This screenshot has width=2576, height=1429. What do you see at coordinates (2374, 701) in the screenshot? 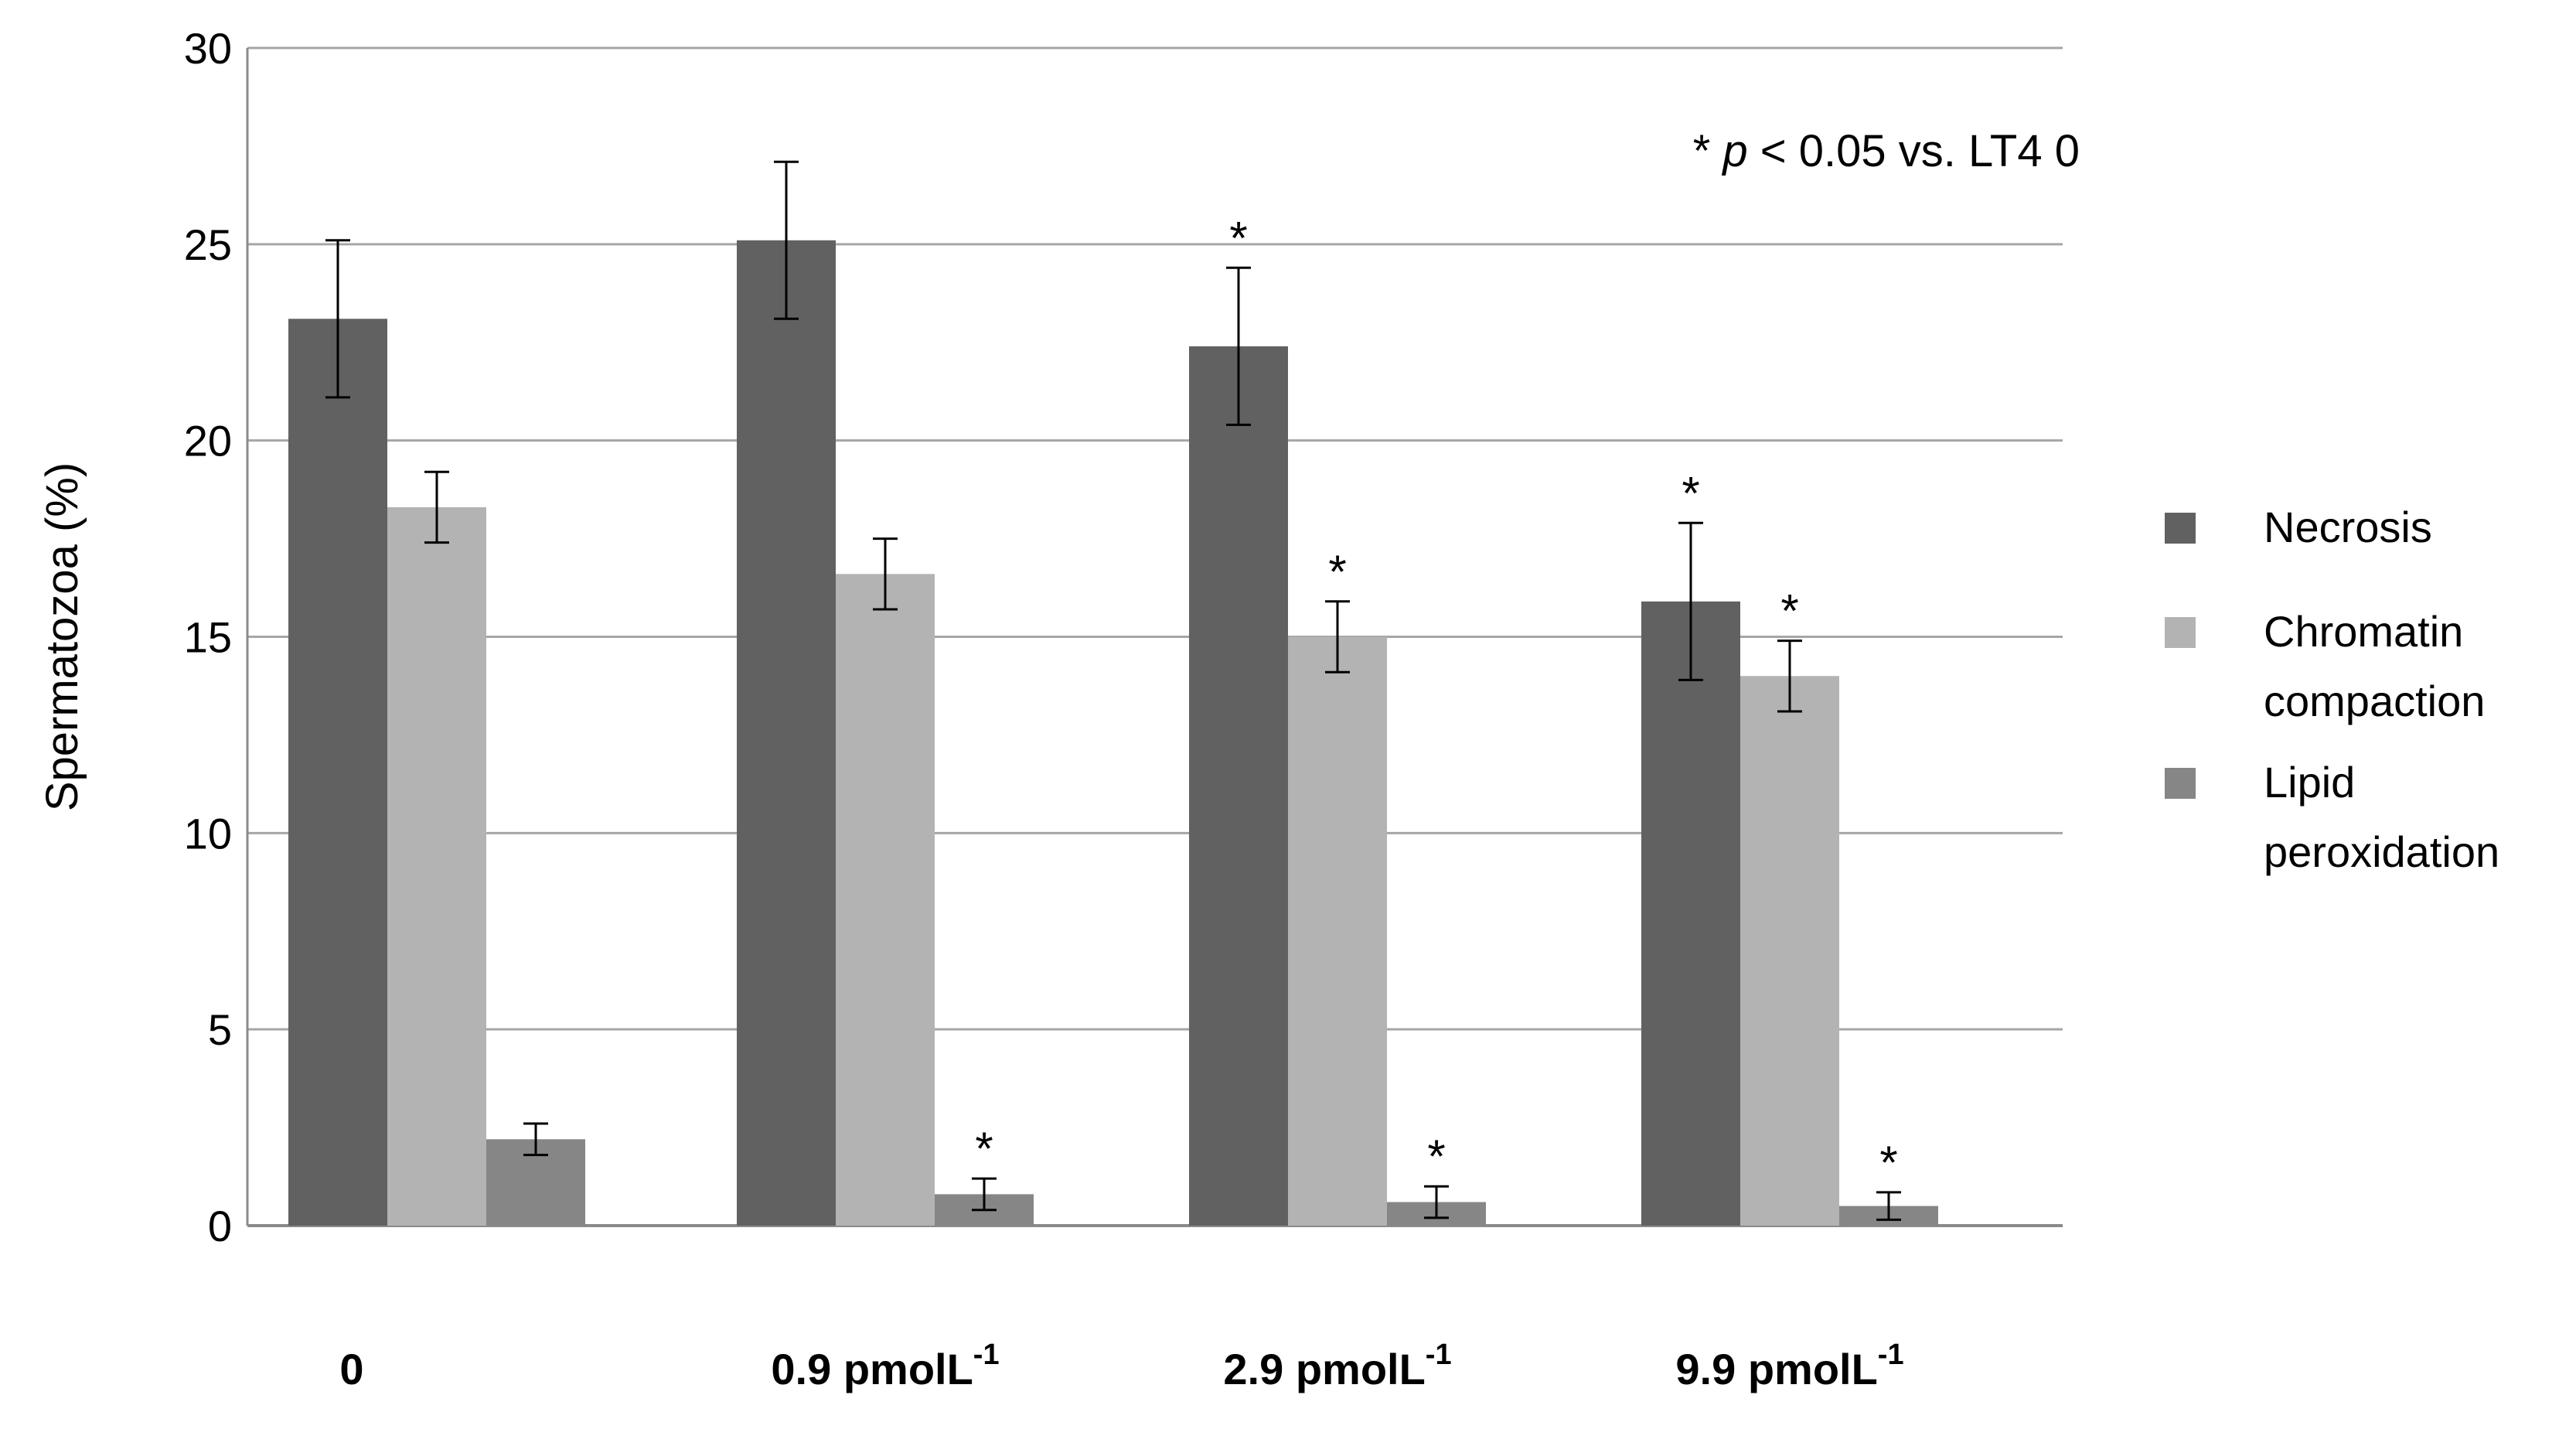
I see `legend-label: compaction` at bounding box center [2374, 701].